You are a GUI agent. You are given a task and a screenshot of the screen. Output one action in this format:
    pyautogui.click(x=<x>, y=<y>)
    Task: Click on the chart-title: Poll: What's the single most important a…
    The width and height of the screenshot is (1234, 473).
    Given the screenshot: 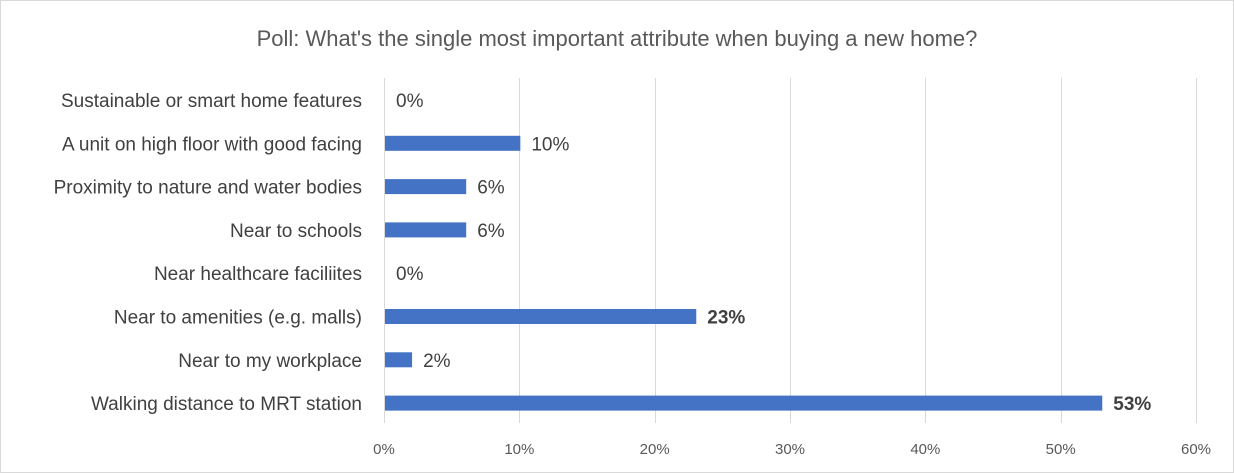 What is the action you would take?
    pyautogui.click(x=617, y=38)
    